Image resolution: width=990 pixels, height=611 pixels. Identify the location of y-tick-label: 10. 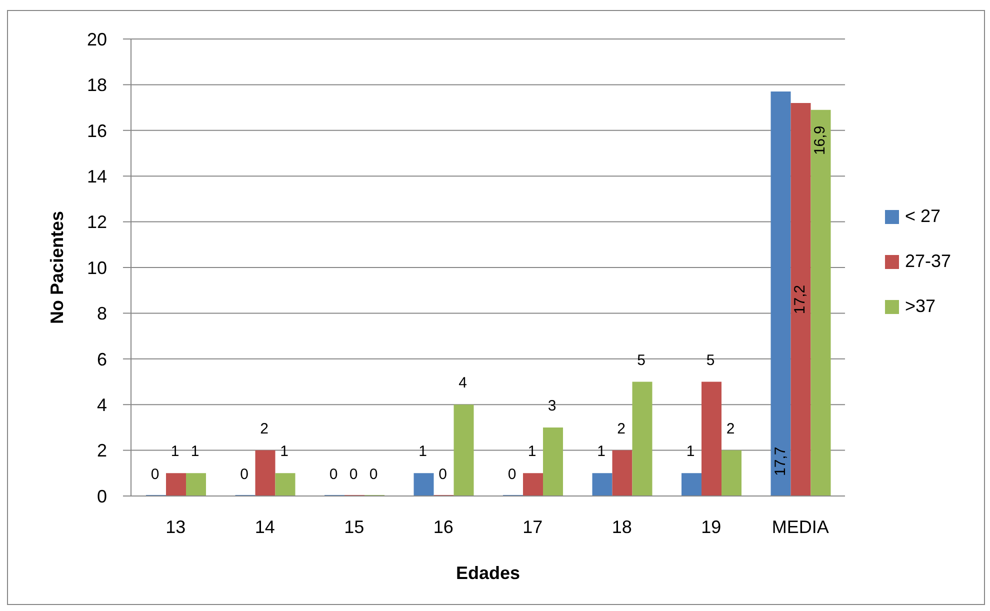
(96, 268).